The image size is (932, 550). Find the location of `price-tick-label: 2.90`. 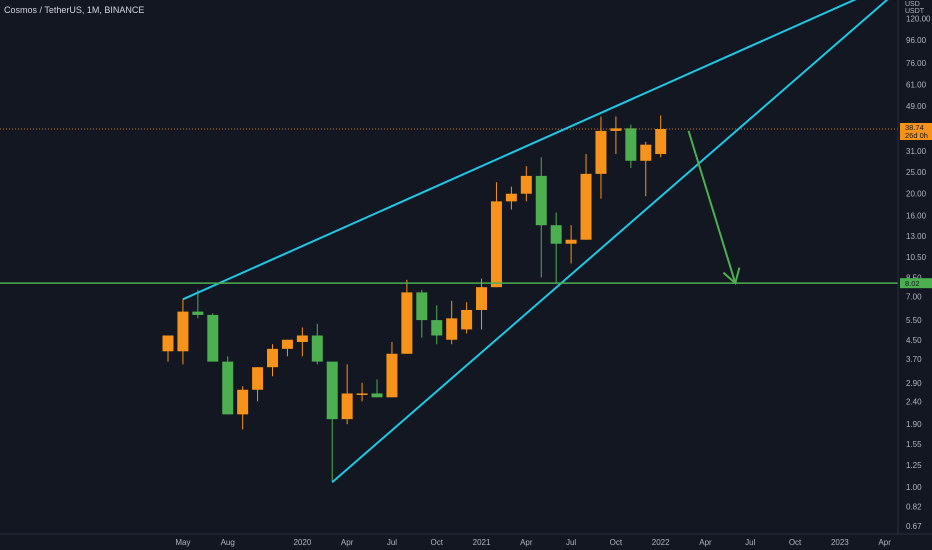

price-tick-label: 2.90 is located at coordinates (914, 383).